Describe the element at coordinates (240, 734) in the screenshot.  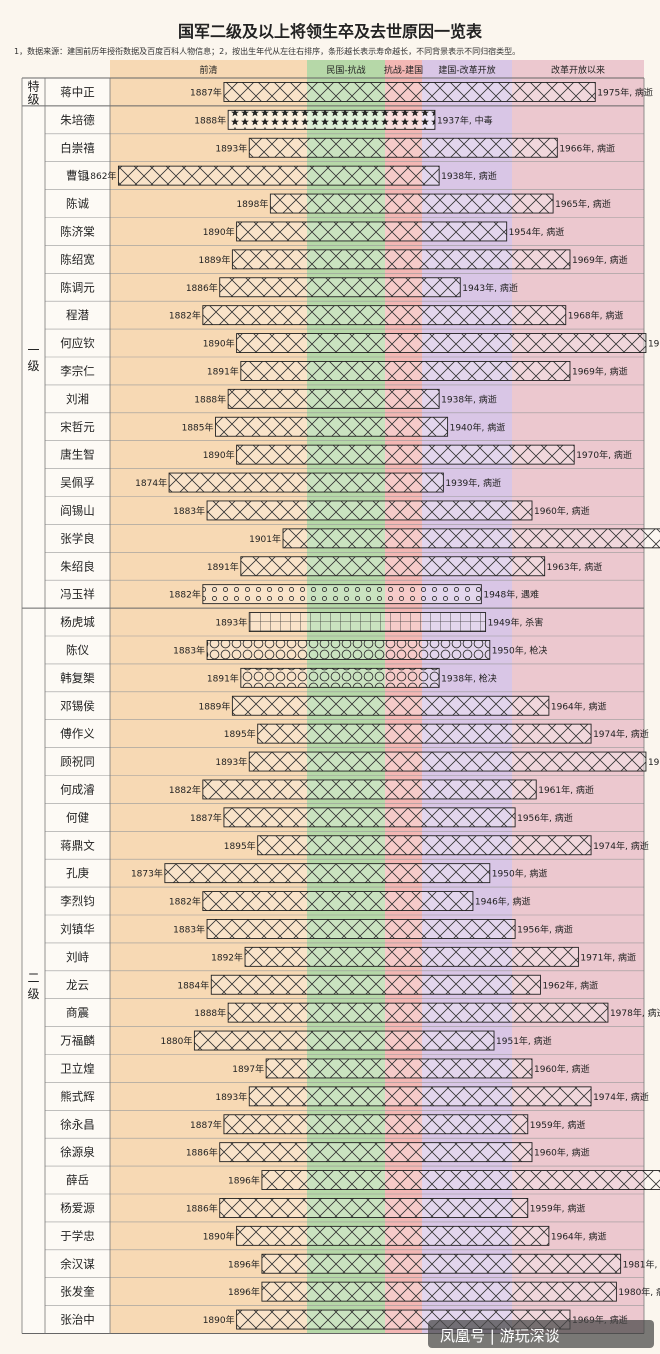
I see `birth-year-label: 1895年` at that location.